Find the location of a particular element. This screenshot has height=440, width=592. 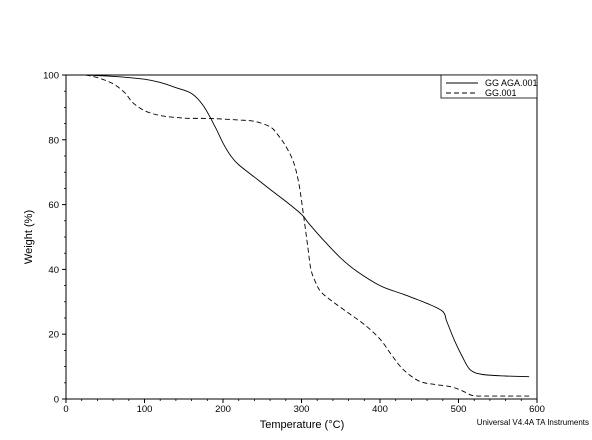

x-tick-label: 200 is located at coordinates (223, 409).